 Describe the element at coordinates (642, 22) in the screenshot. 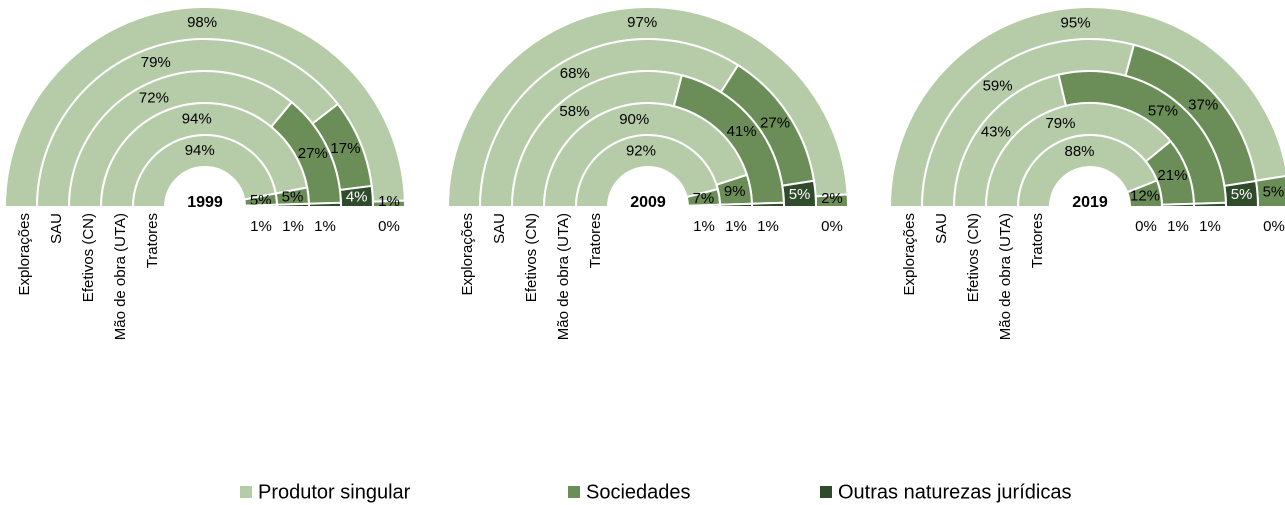

I see `data-label: 97%` at that location.